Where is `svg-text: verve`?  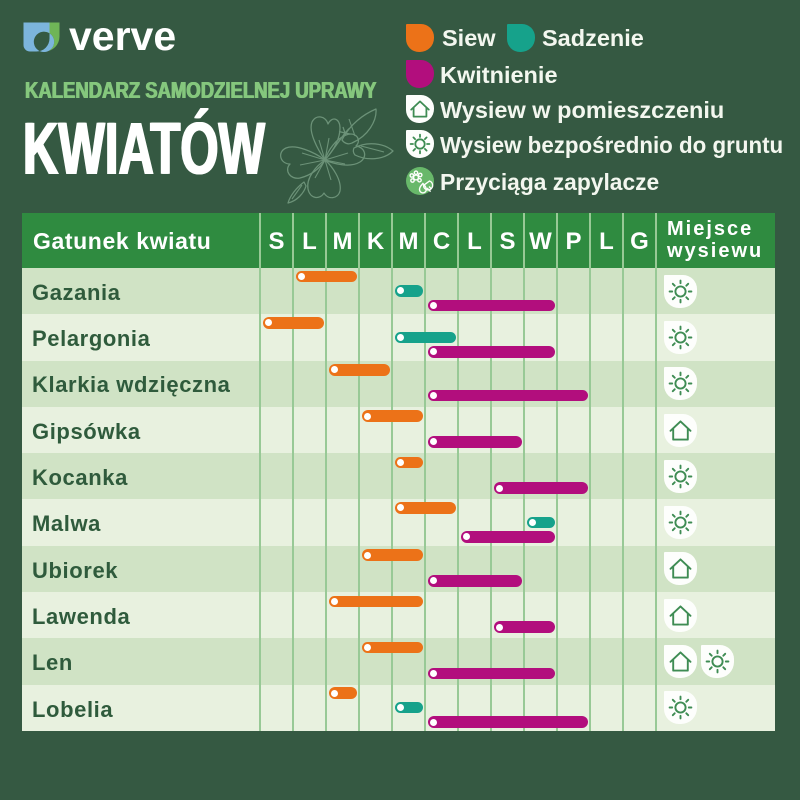
svg-text: verve is located at coordinates (122, 36).